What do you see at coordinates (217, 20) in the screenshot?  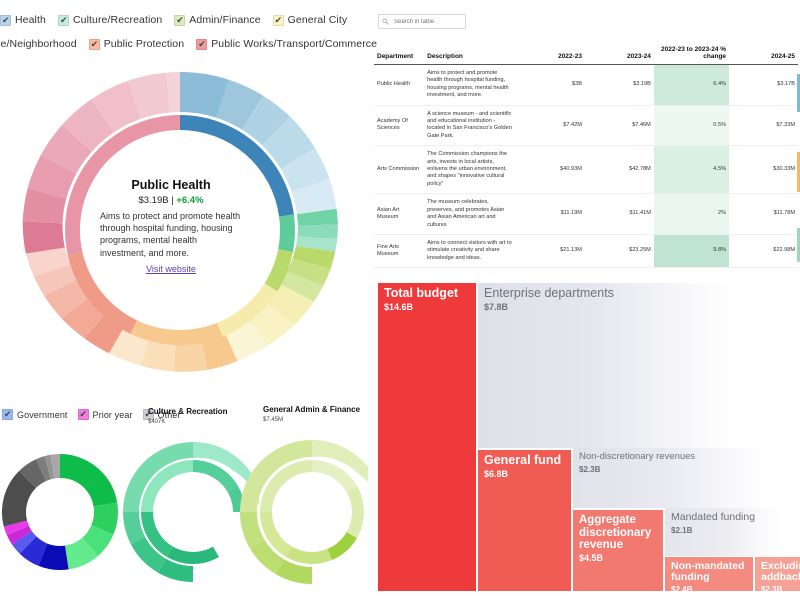 I see `legend-item-admin-finance: Admin/Finance` at bounding box center [217, 20].